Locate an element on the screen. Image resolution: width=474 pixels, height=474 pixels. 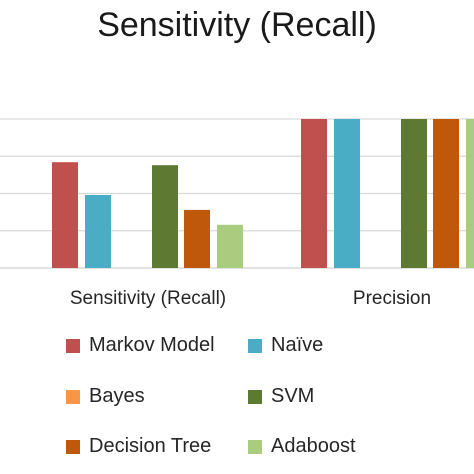
legend-label: Bayes is located at coordinates (117, 396).